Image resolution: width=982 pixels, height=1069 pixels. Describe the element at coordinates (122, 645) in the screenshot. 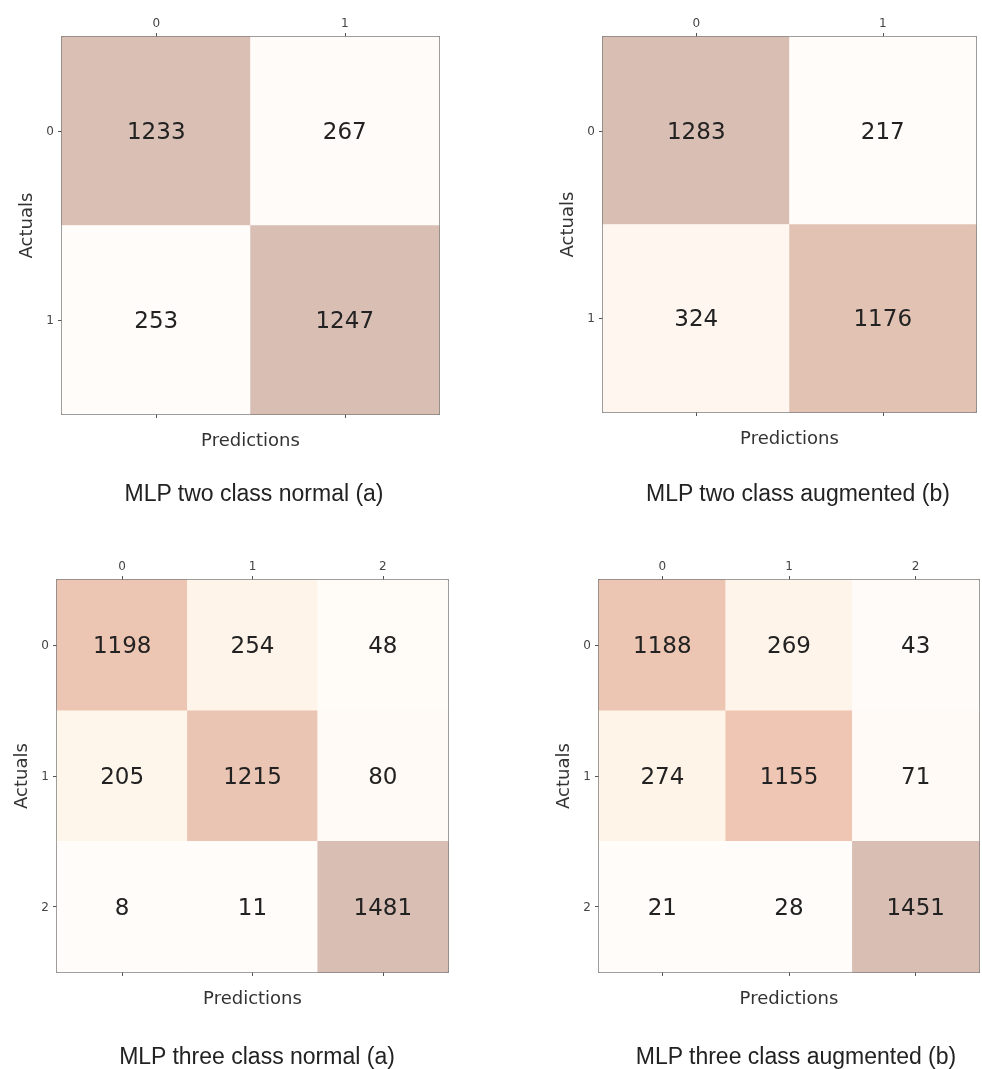

I see `data-label: 1198` at that location.